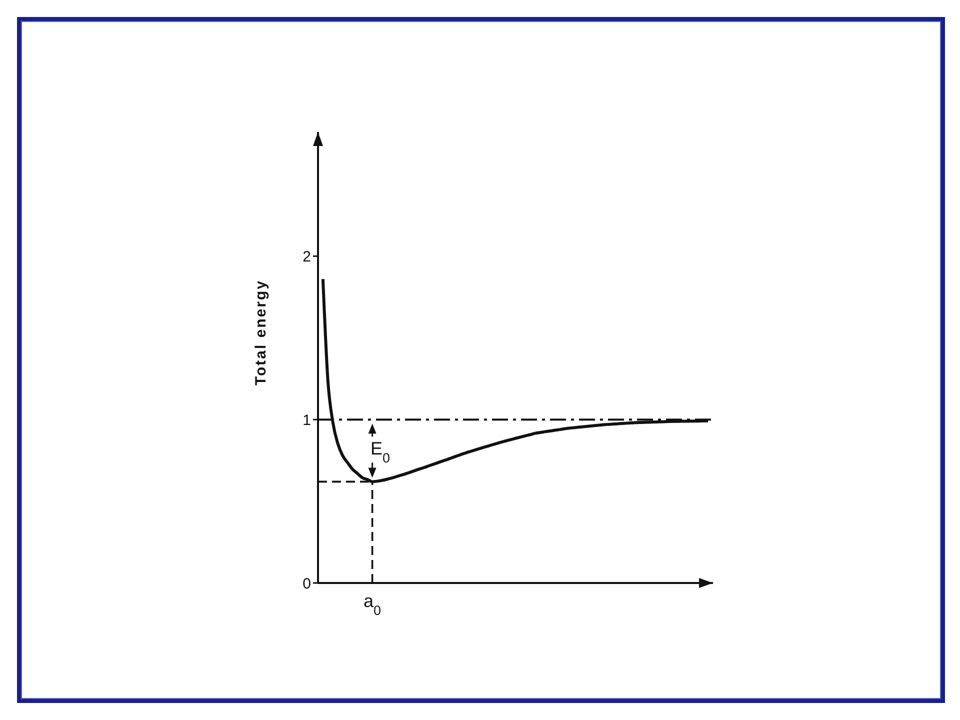 Image resolution: width=960 pixels, height=720 pixels. Describe the element at coordinates (306, 257) in the screenshot. I see `y-tick-label: 2` at that location.